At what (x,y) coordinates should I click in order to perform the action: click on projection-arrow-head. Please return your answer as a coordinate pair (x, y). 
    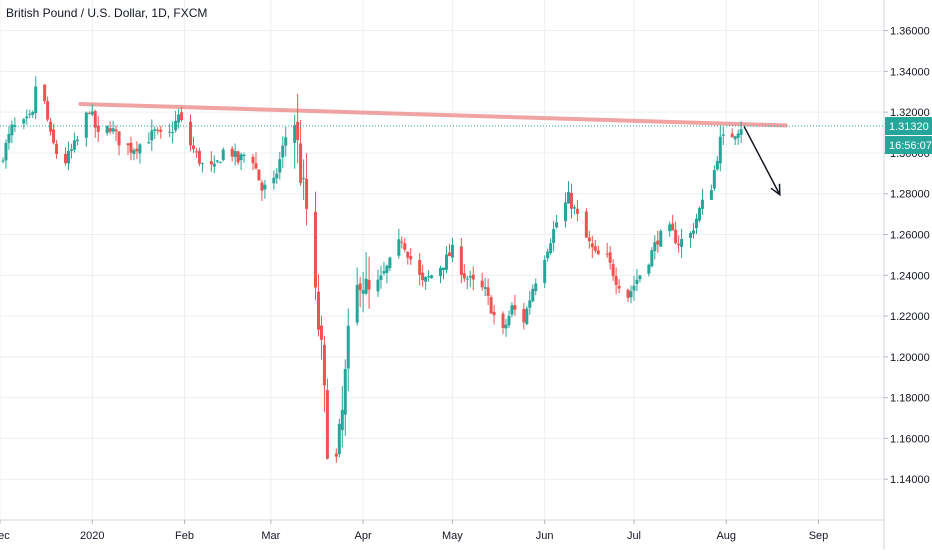
    Looking at the image, I should click on (775, 190).